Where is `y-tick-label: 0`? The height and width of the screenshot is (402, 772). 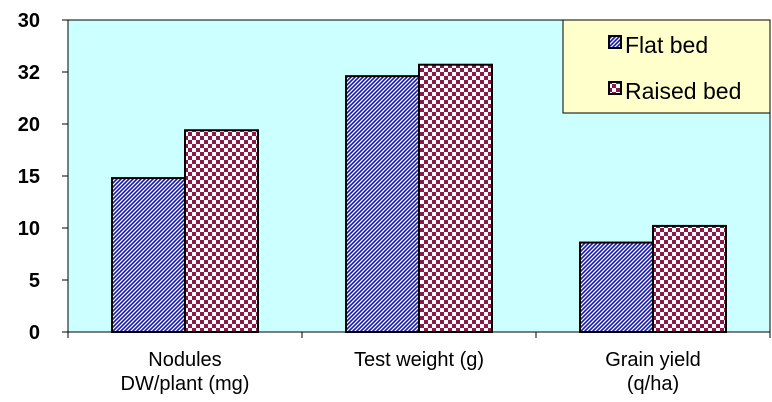 y-tick-label: 0 is located at coordinates (34, 333).